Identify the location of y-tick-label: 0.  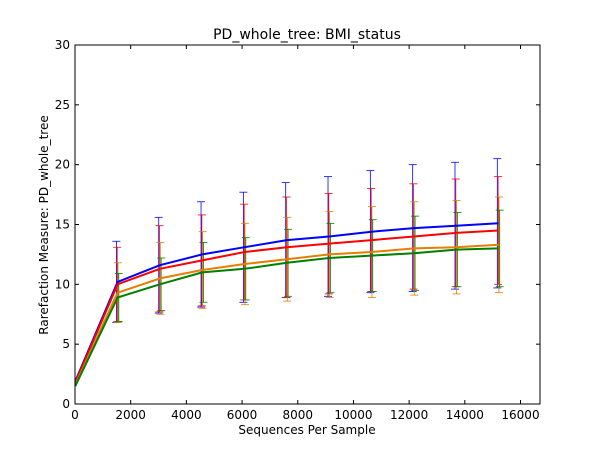
(66, 404).